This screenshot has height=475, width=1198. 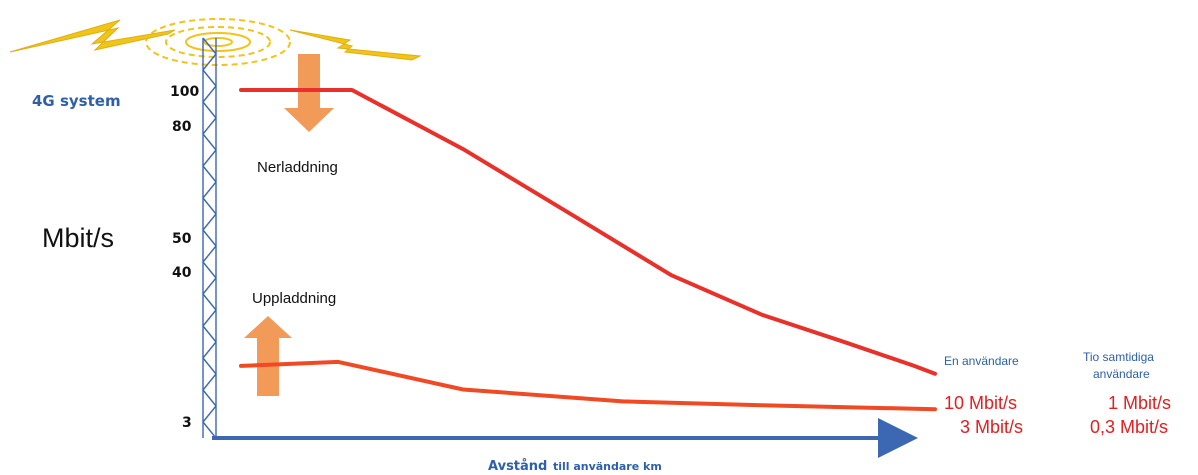 What do you see at coordinates (1121, 374) in the screenshot?
I see `multi-user-header-line2: användare` at bounding box center [1121, 374].